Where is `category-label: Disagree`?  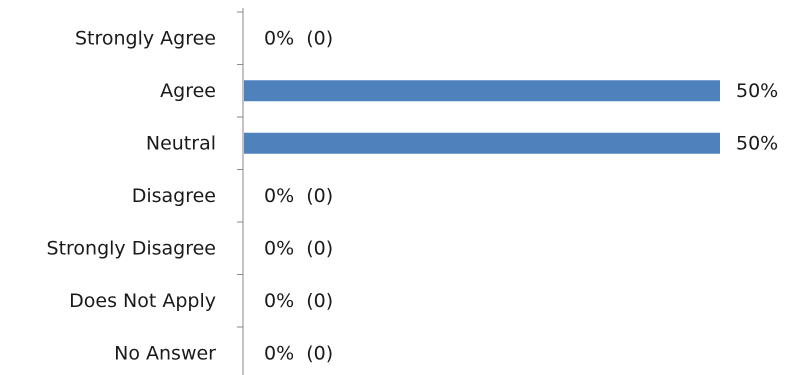
category-label: Disagree is located at coordinates (174, 196).